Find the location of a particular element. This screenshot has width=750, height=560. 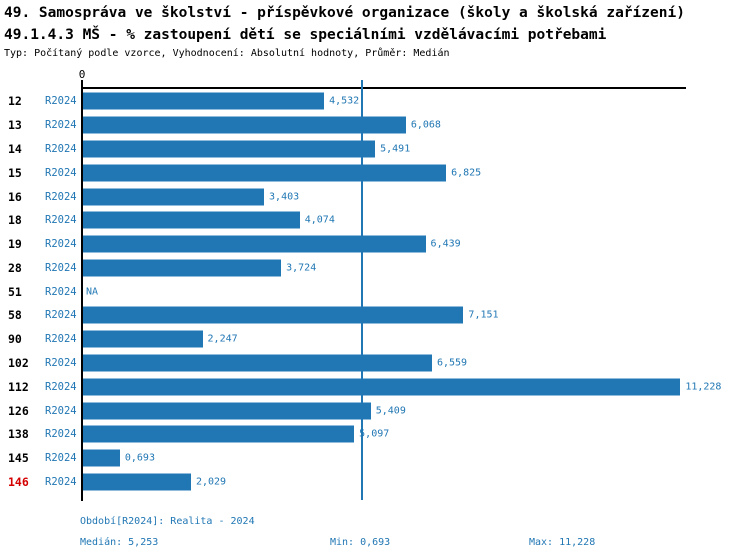

footer-min: Min: 0,693 is located at coordinates (360, 542).